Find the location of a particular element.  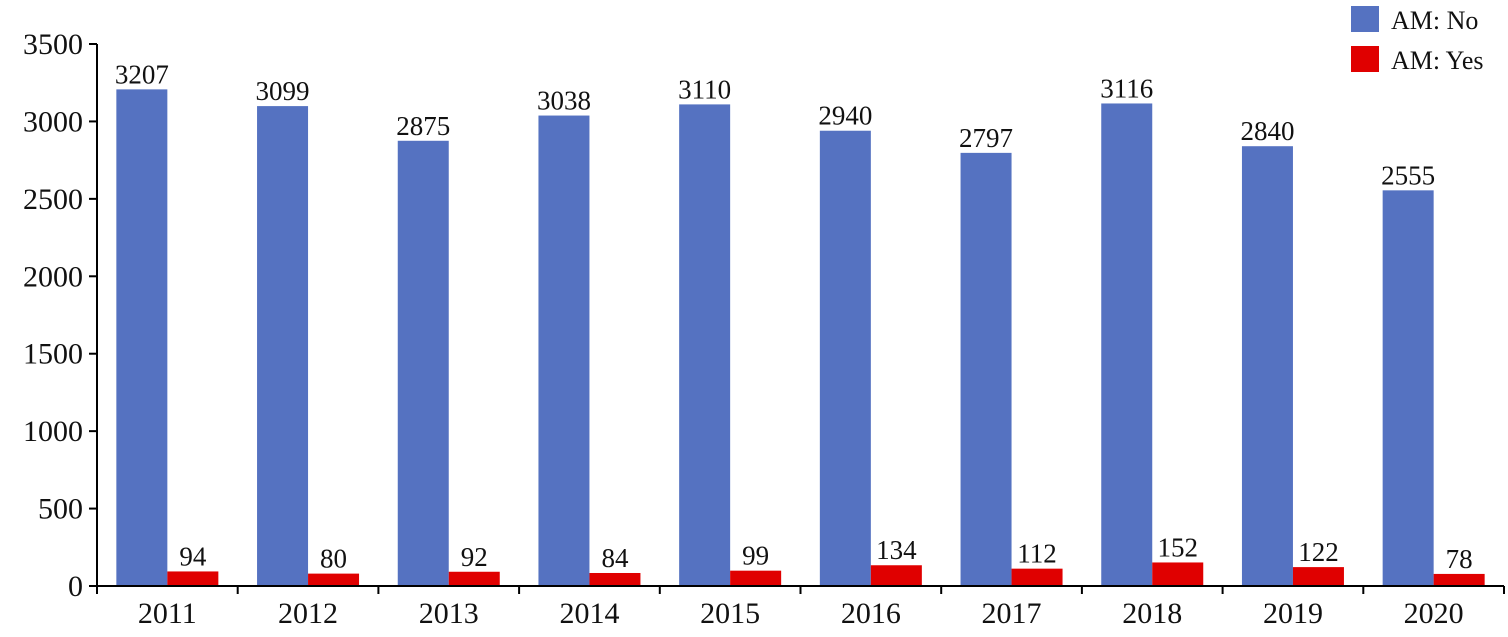

data-label-am-no-2013: 2875 is located at coordinates (423, 126).